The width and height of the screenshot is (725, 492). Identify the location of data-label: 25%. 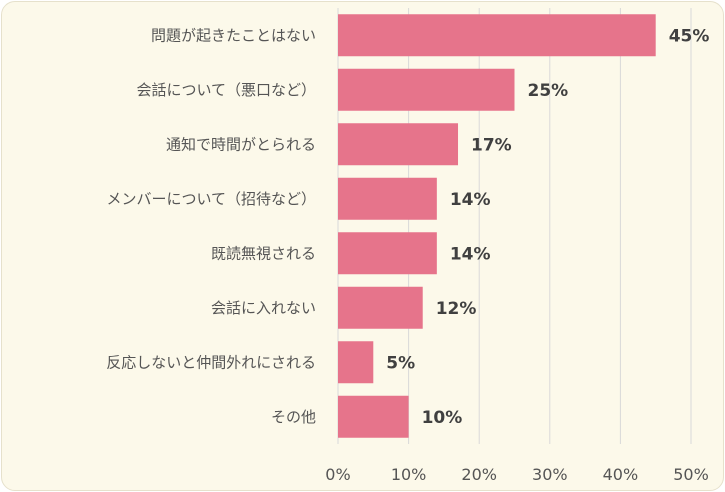
(548, 91).